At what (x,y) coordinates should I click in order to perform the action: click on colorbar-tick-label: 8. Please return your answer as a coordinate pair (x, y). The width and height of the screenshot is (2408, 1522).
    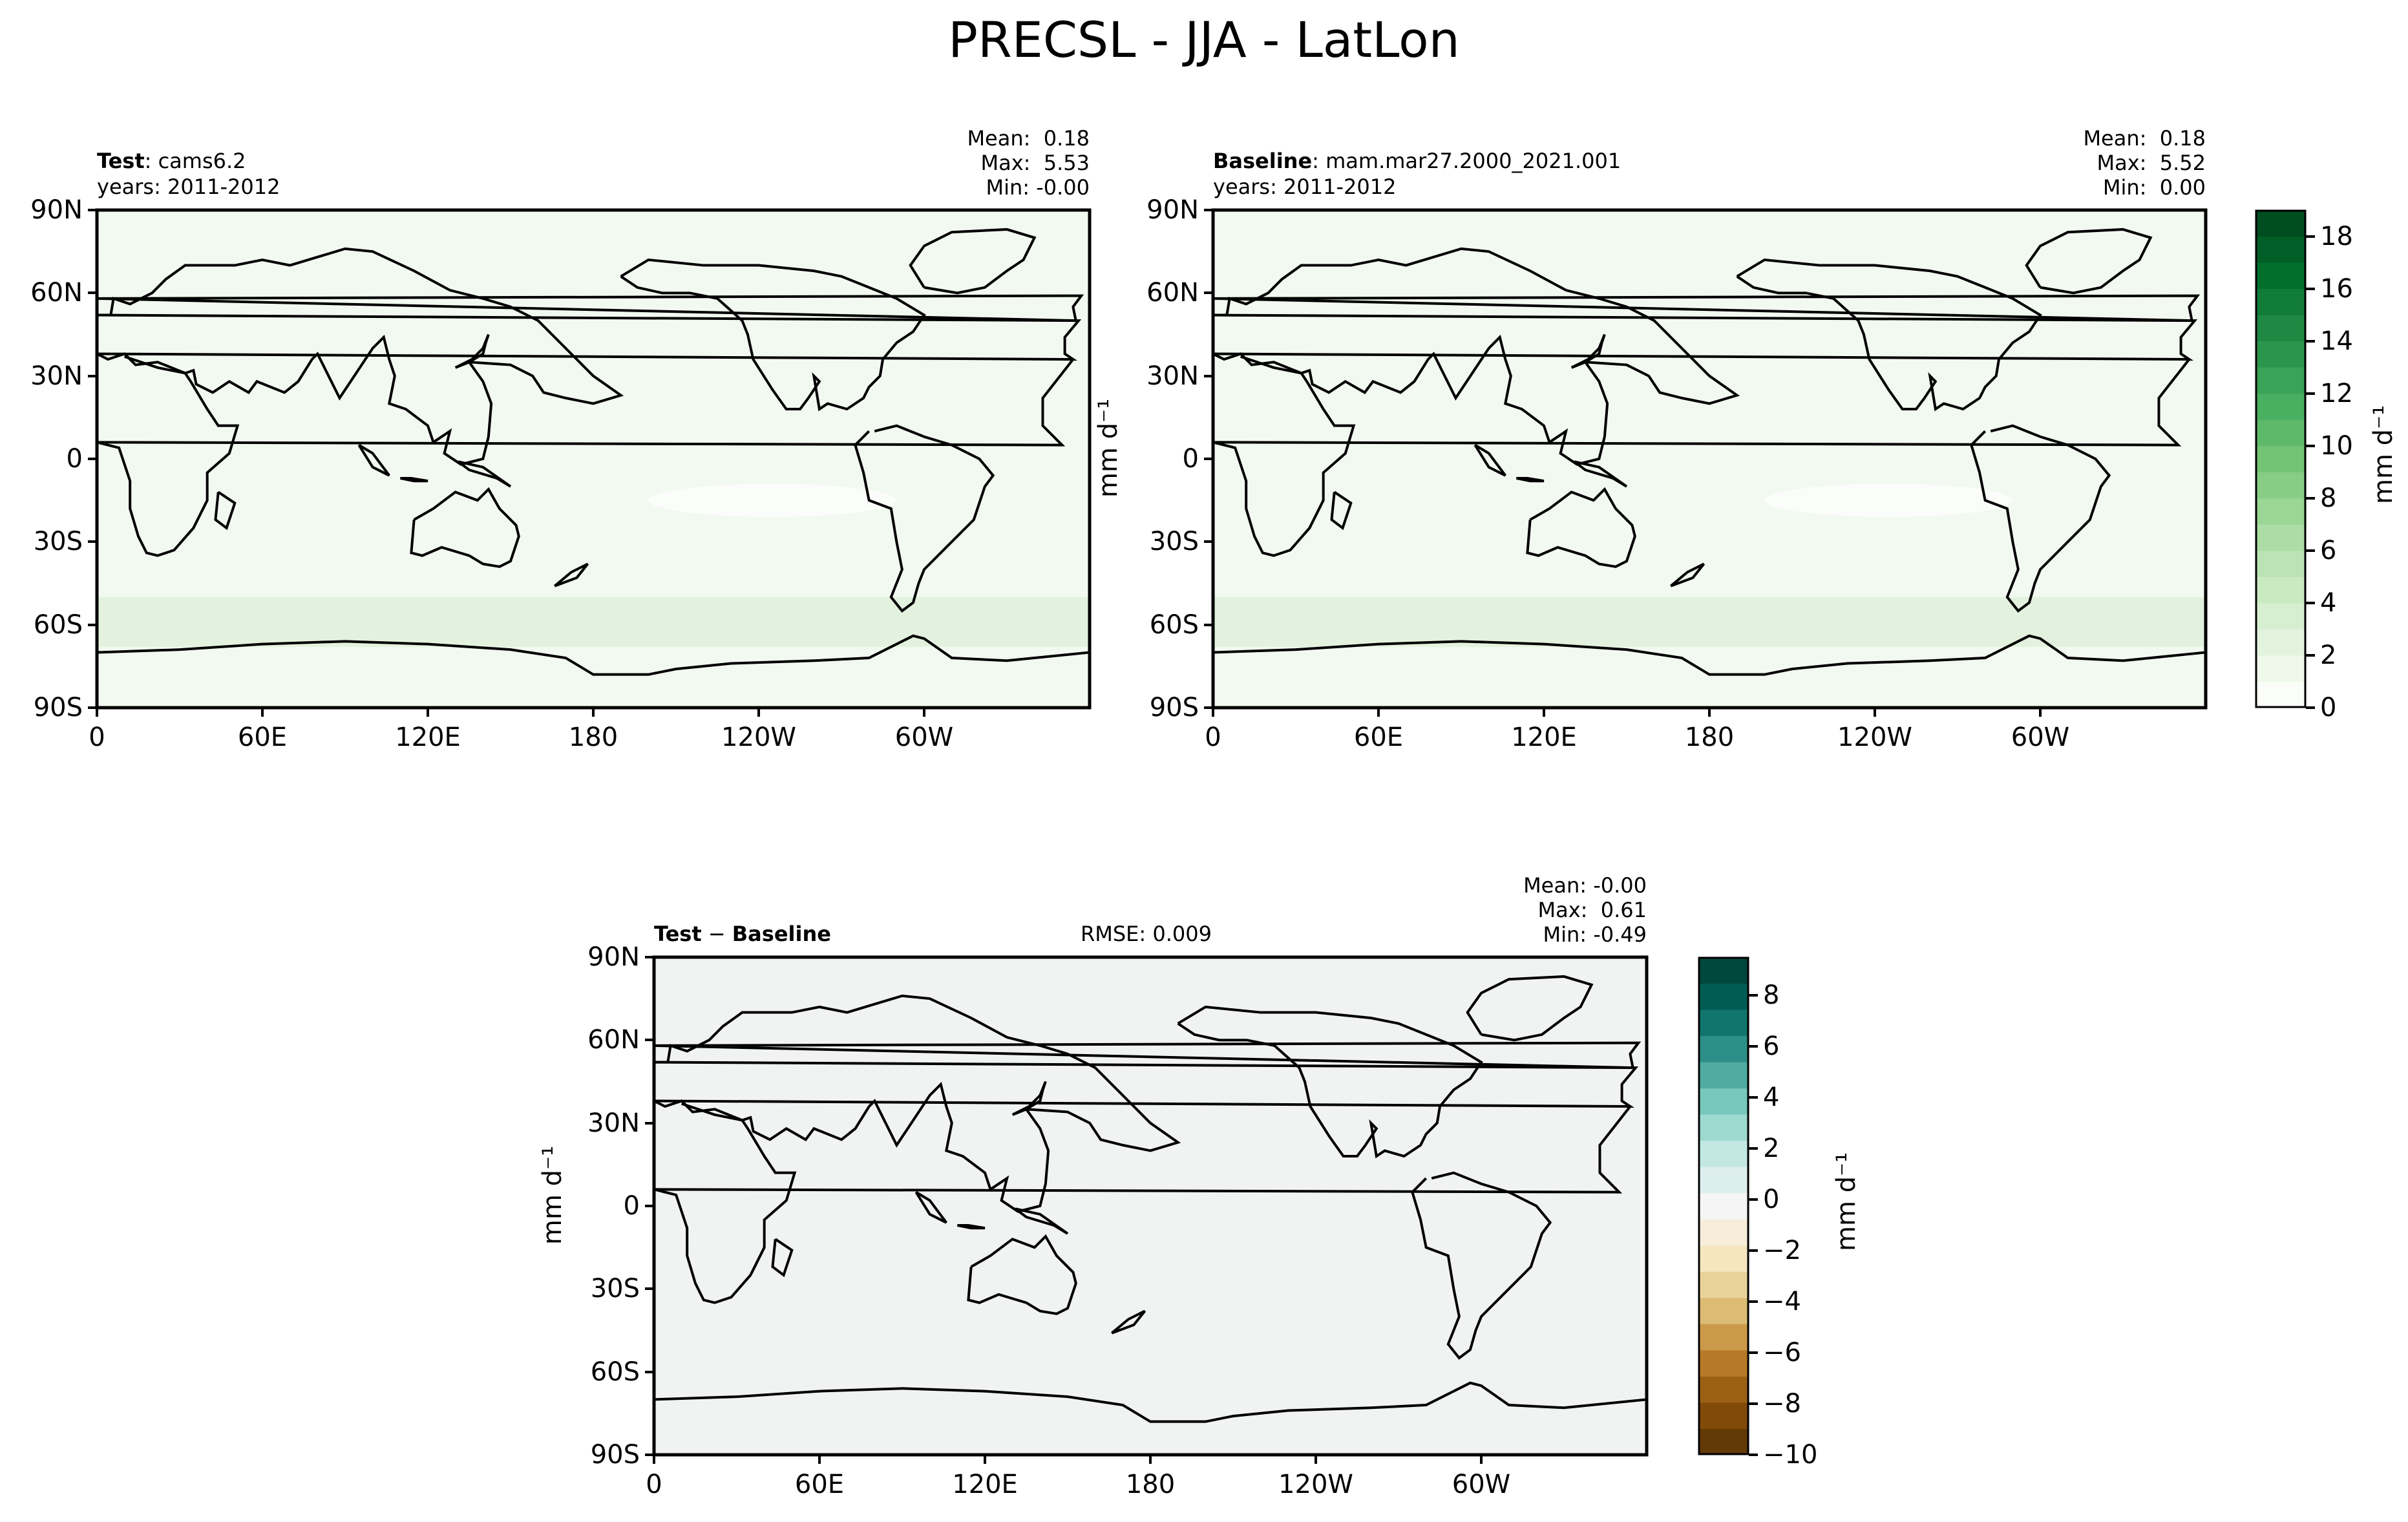
    Looking at the image, I should click on (2328, 498).